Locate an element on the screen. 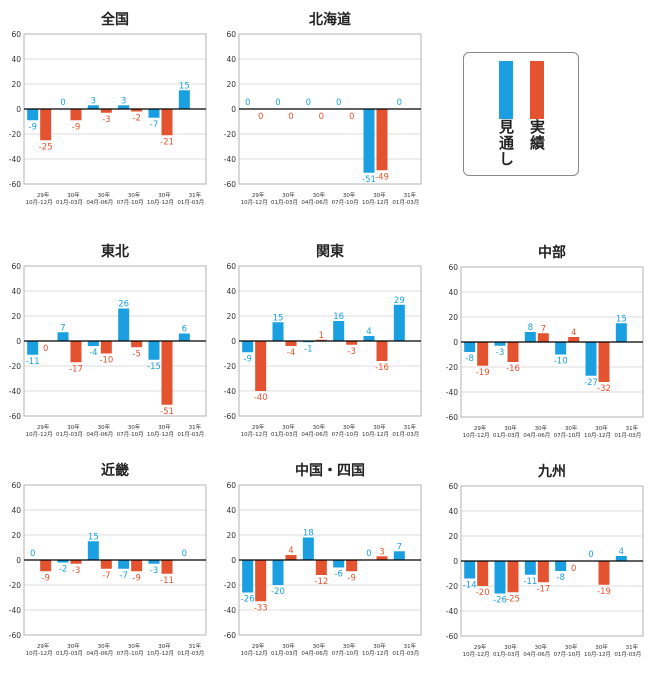 The width and height of the screenshot is (650, 676). actual-value-label: -7 is located at coordinates (106, 576).